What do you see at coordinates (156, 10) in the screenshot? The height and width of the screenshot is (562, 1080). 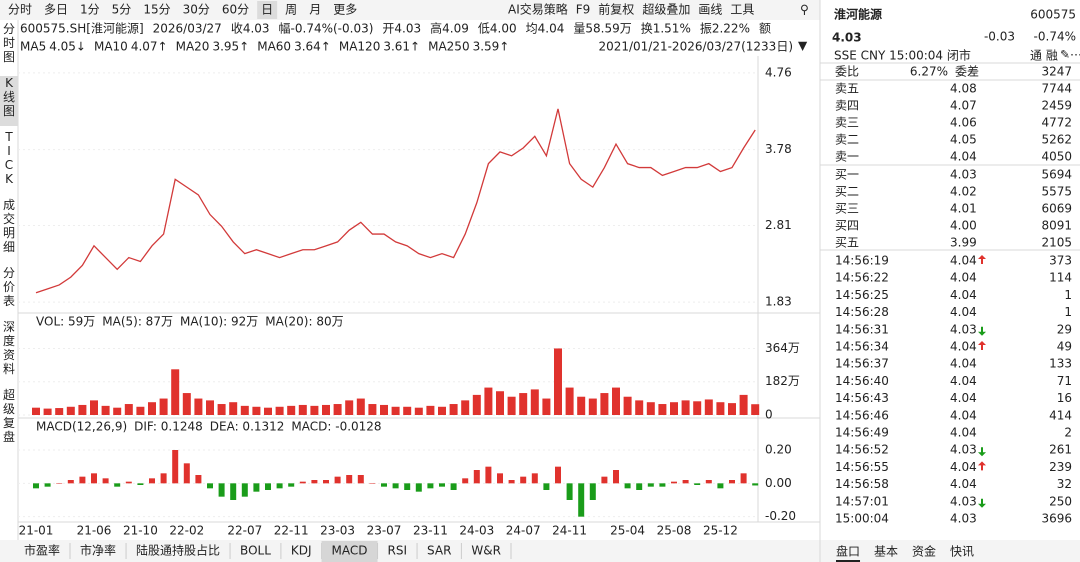 I see `period-tab: 15分` at bounding box center [156, 10].